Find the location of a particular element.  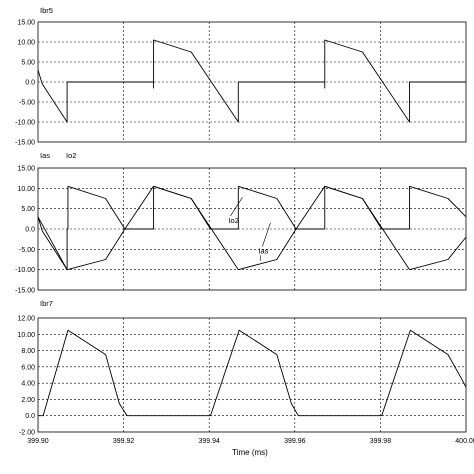

x-axis-label: Time (ms) is located at coordinates (250, 452).